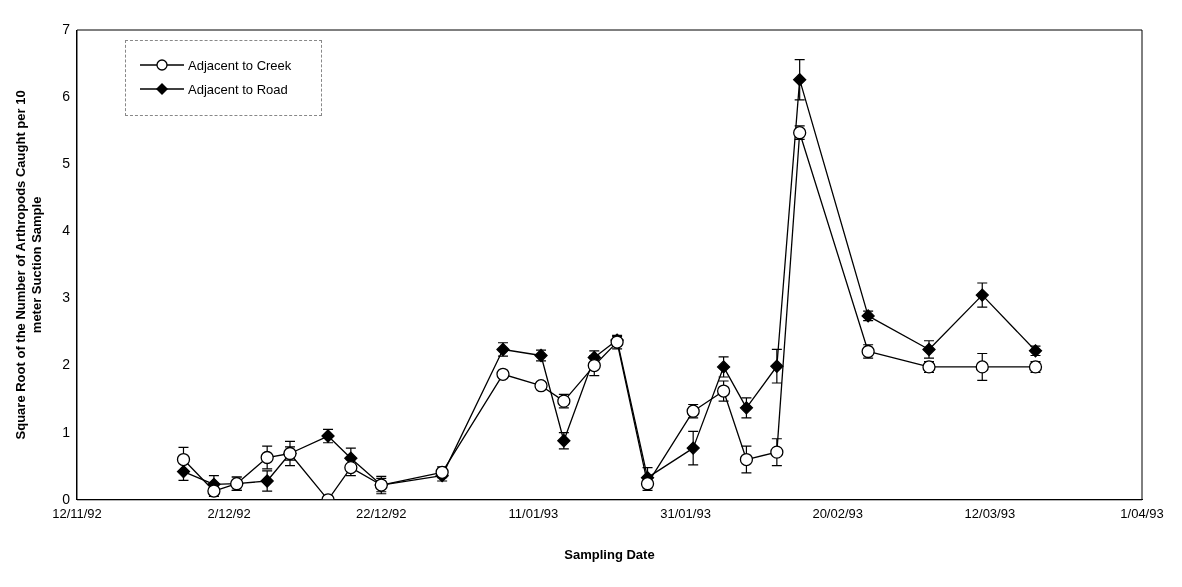  What do you see at coordinates (66, 297) in the screenshot?
I see `y-tick-label: 3` at bounding box center [66, 297].